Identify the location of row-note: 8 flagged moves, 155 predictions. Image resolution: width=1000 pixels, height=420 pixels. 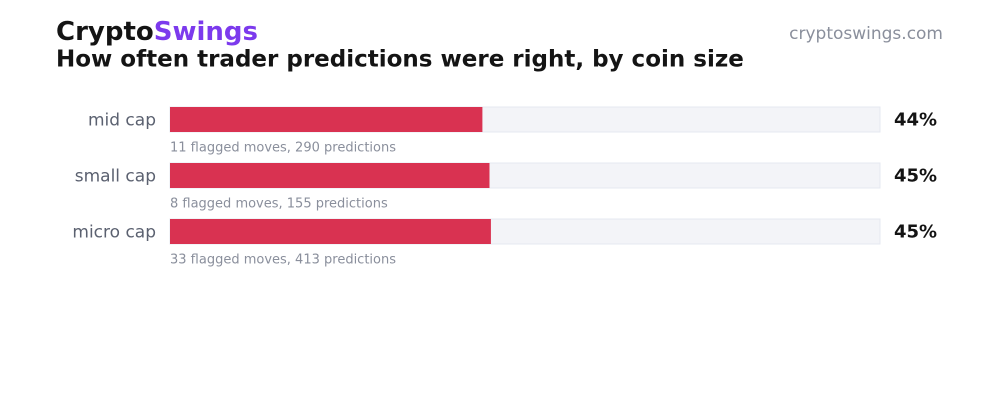
(279, 204).